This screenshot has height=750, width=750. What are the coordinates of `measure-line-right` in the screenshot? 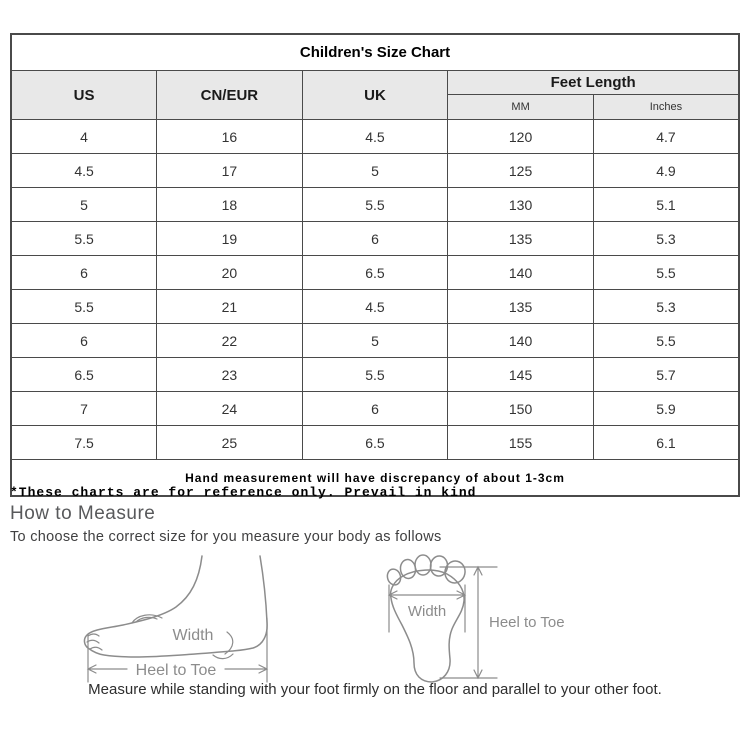 It's located at (246, 669).